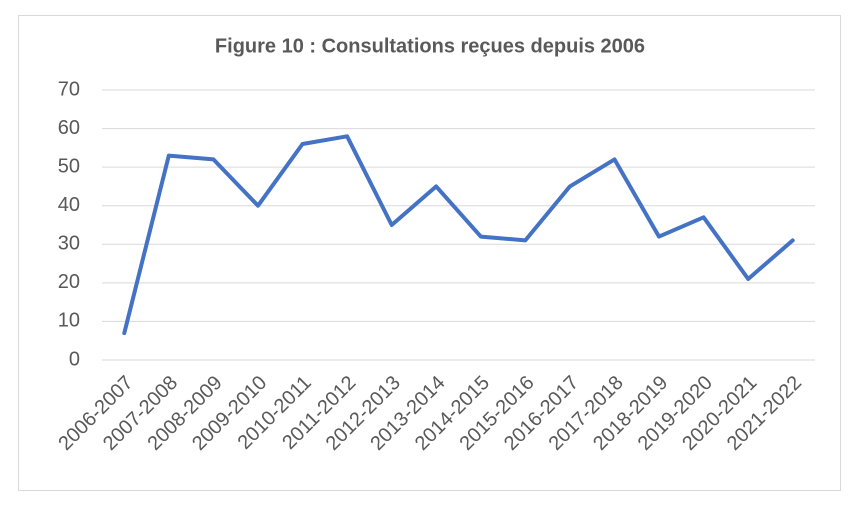 The width and height of the screenshot is (860, 512). Describe the element at coordinates (69, 321) in the screenshot. I see `y-tick-label: 10` at that location.